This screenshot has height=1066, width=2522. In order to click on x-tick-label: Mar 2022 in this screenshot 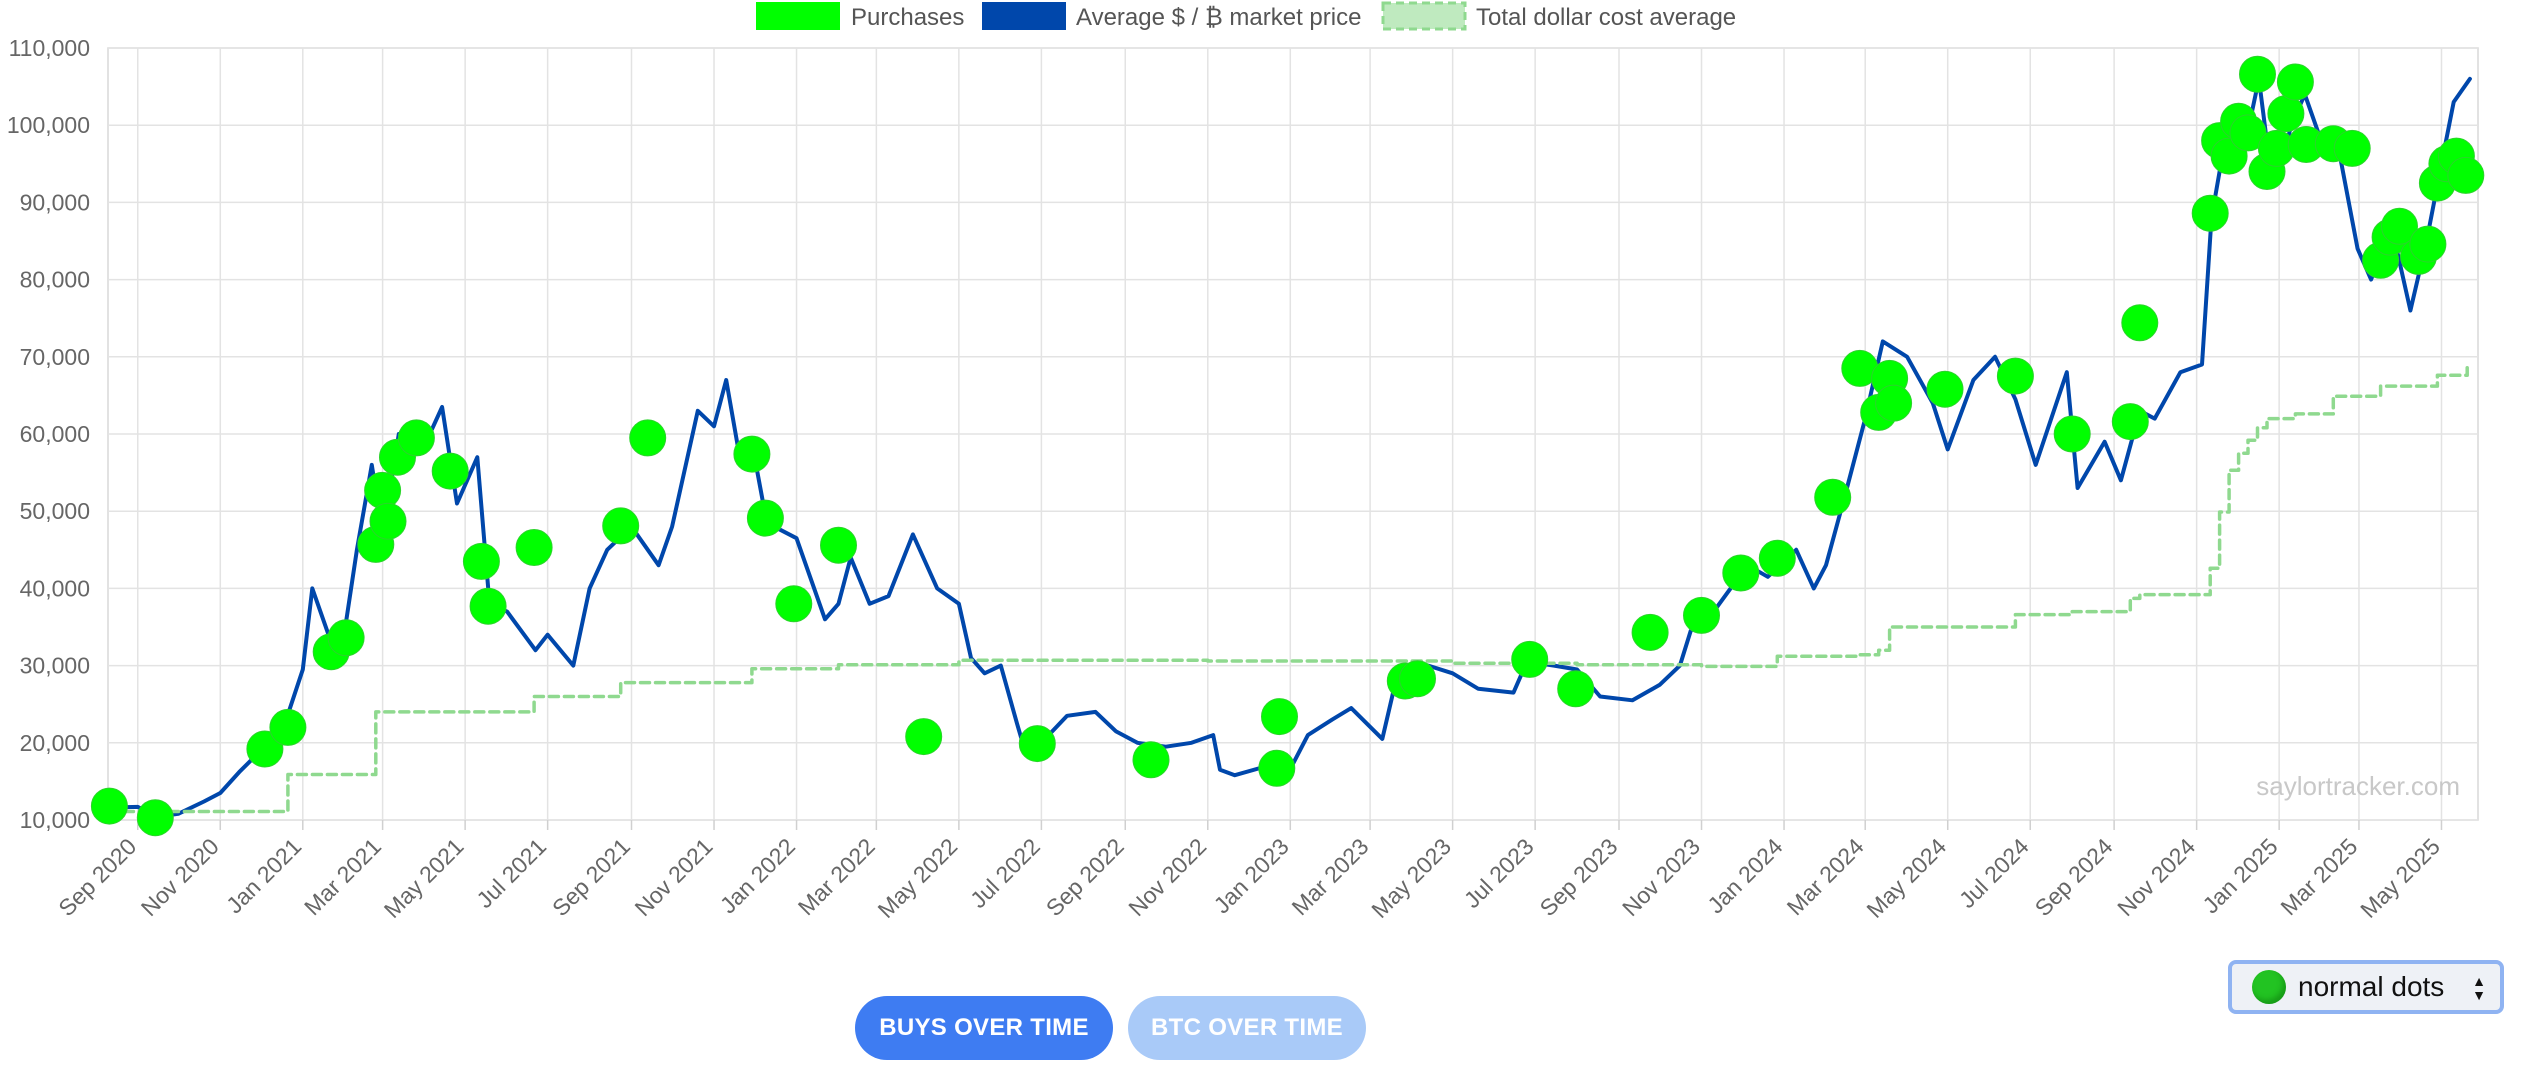, I will do `click(836, 876)`.